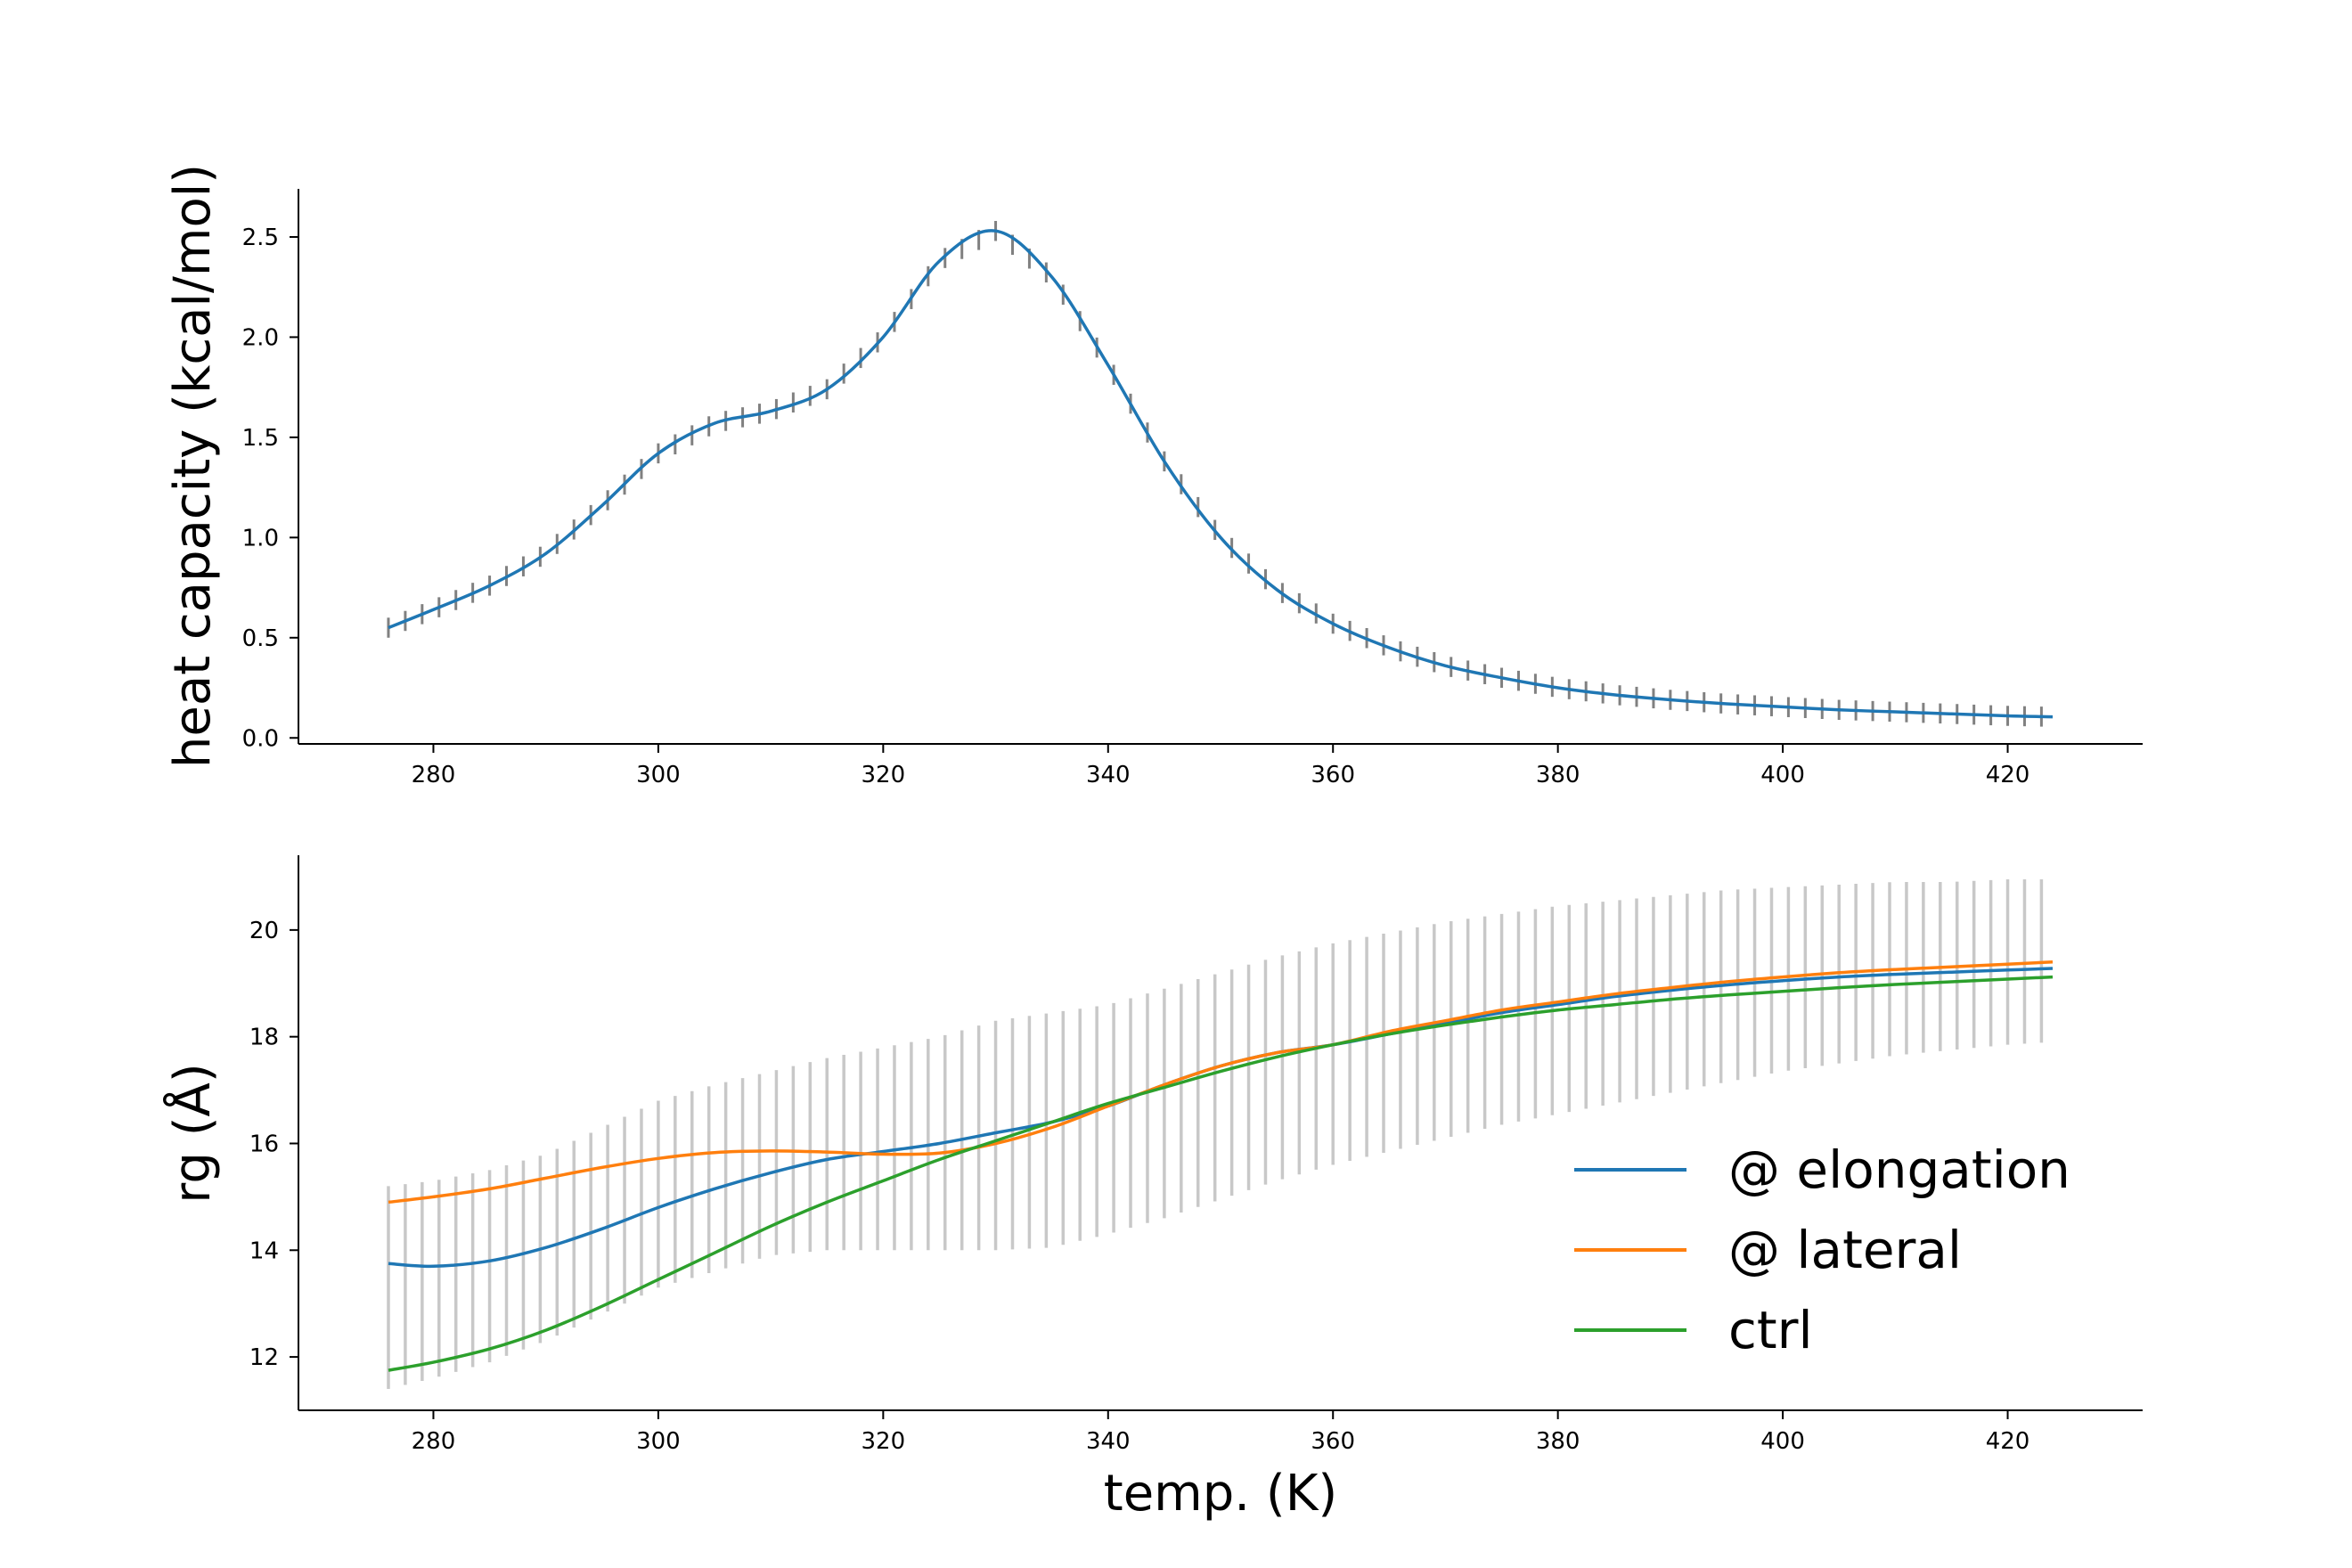  What do you see at coordinates (1770, 1330) in the screenshot?
I see `legend-label-ctrl: ctrl` at bounding box center [1770, 1330].